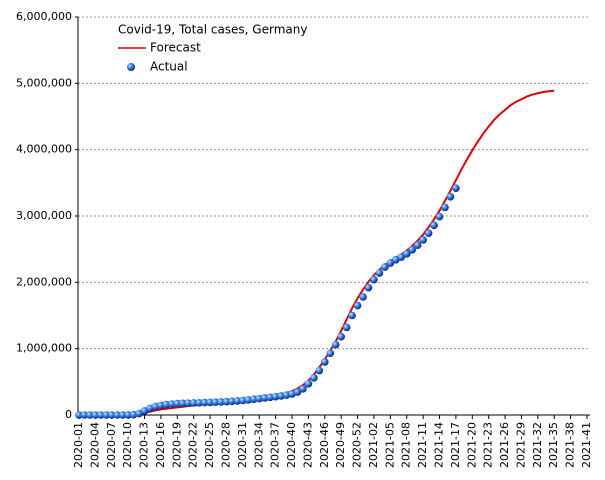 This screenshot has height=480, width=605. What do you see at coordinates (127, 445) in the screenshot?
I see `x-tick-label: 2020-10` at bounding box center [127, 445].